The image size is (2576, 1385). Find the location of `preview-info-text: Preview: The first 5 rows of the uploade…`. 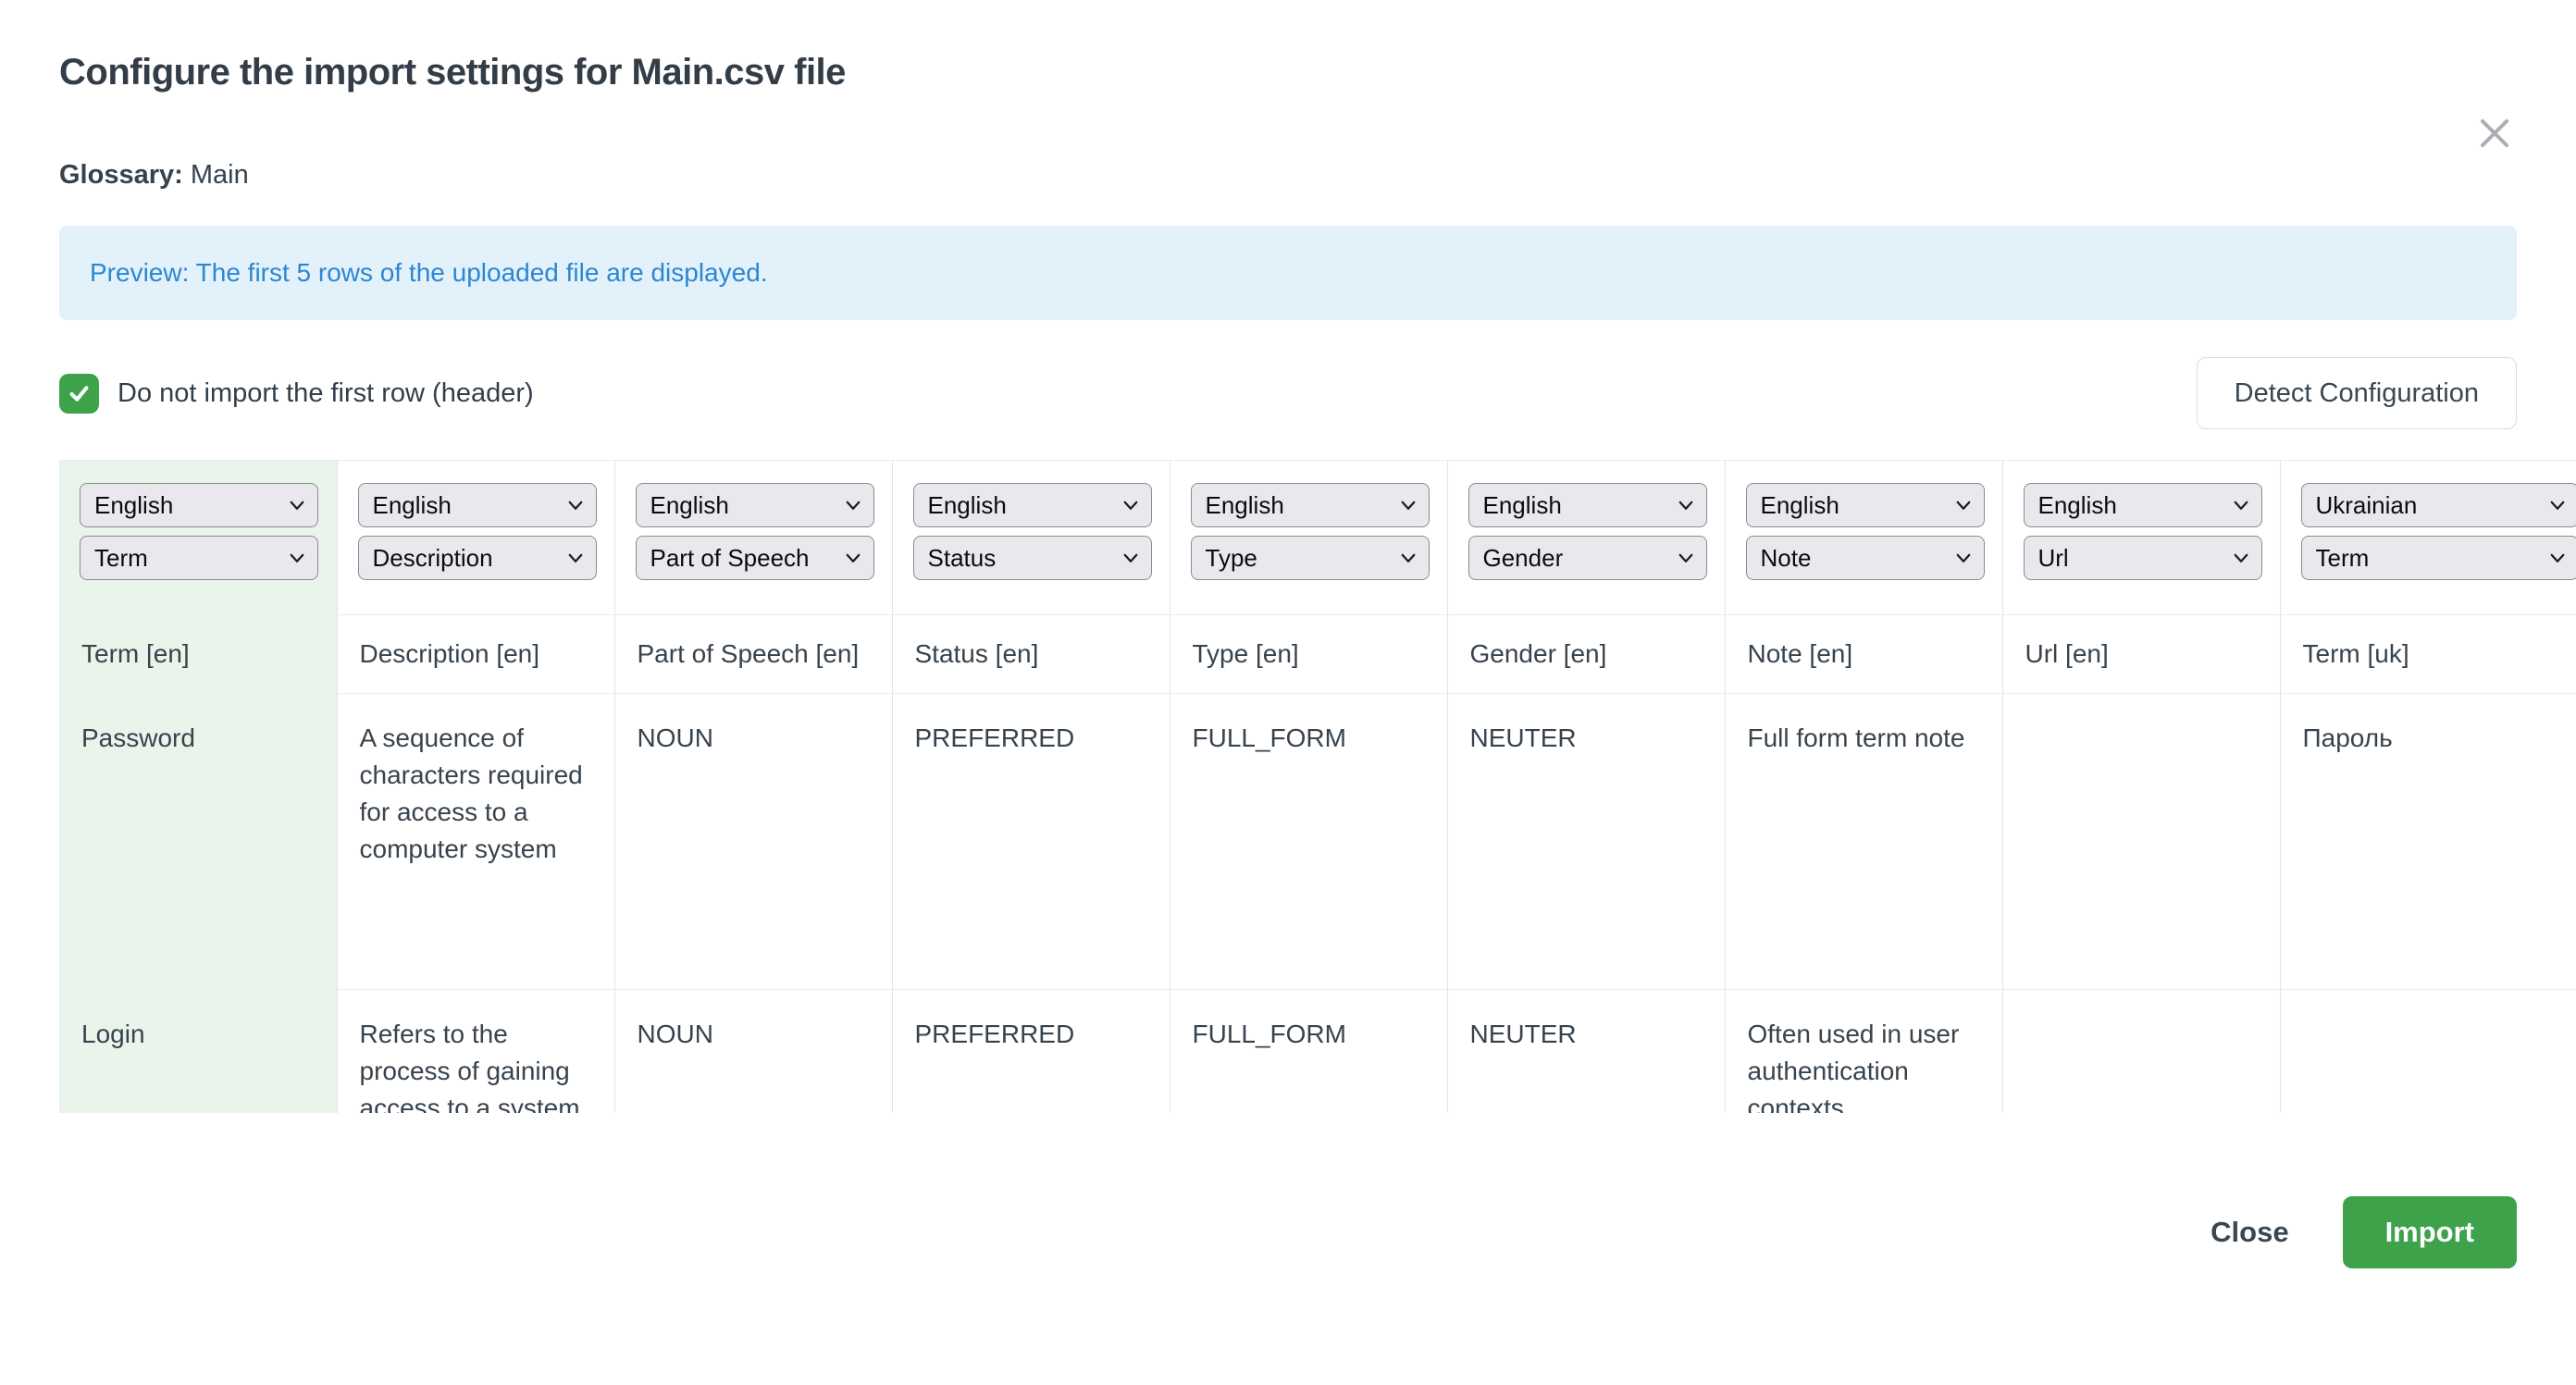

preview-info-text: Preview: The first 5 rows of the uploade… is located at coordinates (429, 273).